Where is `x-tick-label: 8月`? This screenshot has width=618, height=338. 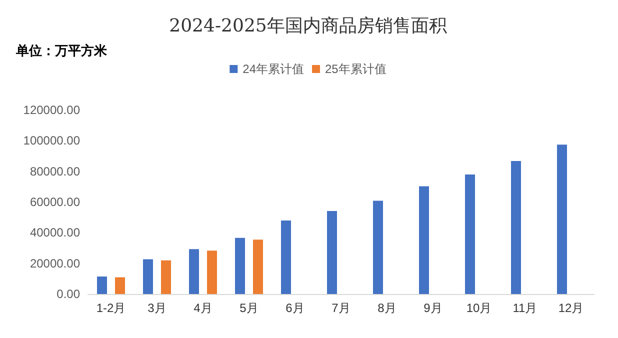 x-tick-label: 8月 is located at coordinates (387, 308).